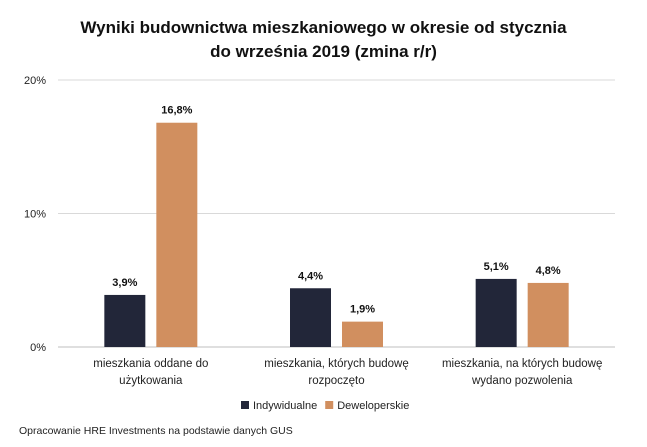 This screenshot has height=447, width=647. Describe the element at coordinates (373, 406) in the screenshot. I see `legend-label: Deweloperskie` at that location.